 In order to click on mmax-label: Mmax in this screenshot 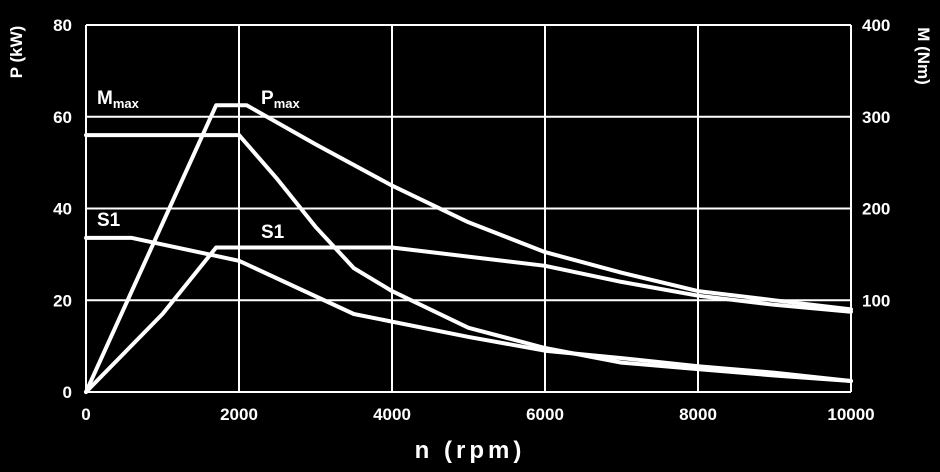, I will do `click(118, 99)`.